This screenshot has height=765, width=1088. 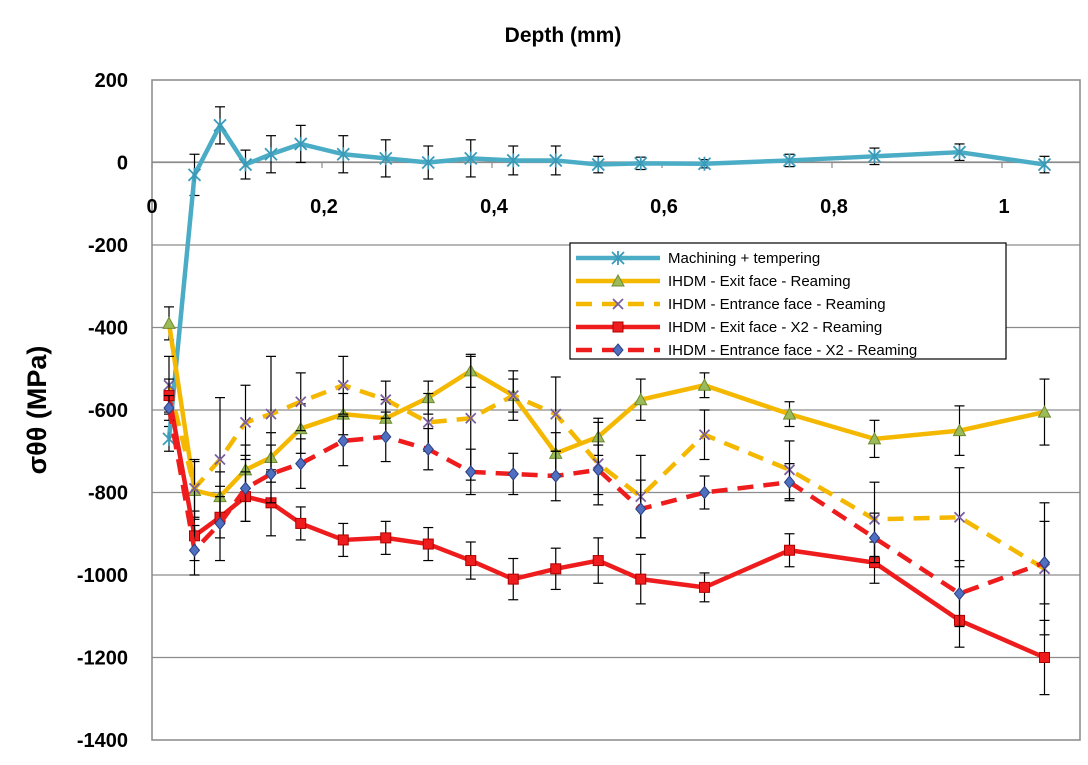 I want to click on y-tick-label: 200, so click(x=111, y=81).